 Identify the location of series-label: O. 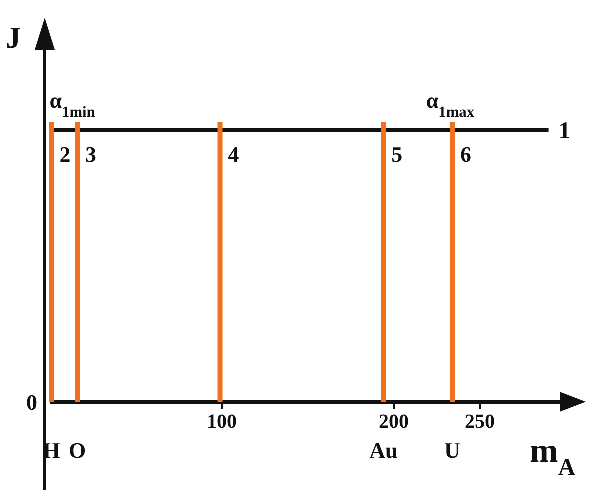
(77, 450).